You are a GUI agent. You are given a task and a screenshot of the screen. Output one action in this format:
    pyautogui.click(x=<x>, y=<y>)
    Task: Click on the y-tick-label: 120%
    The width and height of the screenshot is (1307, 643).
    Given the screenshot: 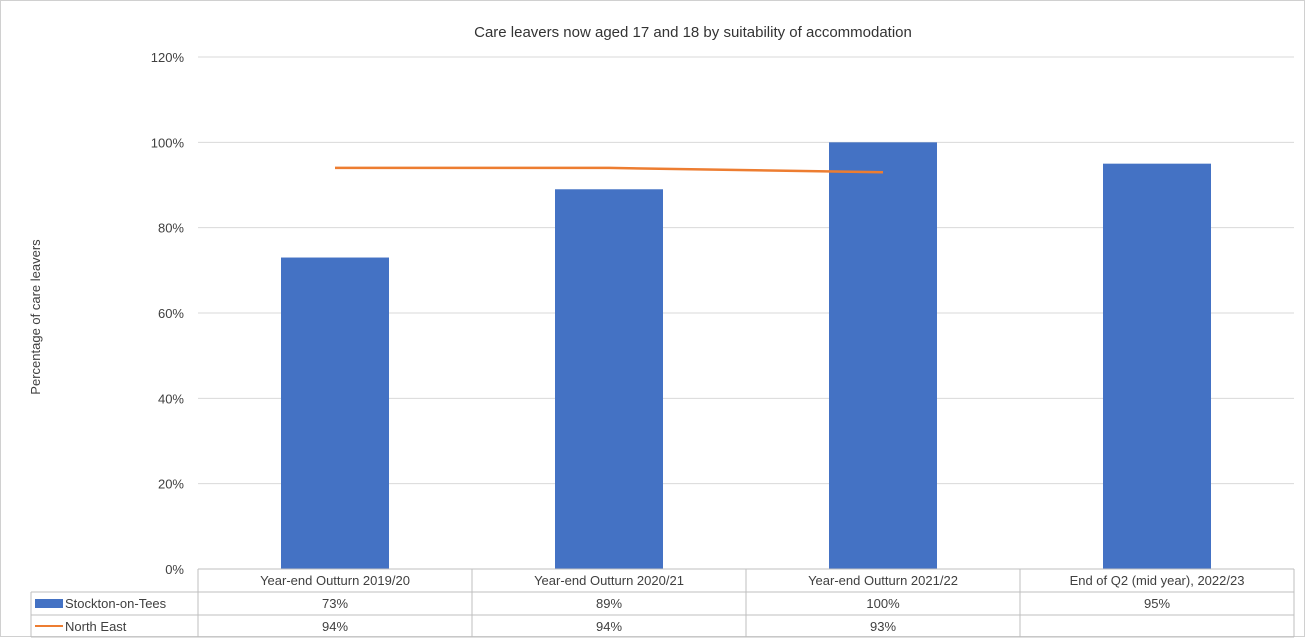 What is the action you would take?
    pyautogui.click(x=168, y=57)
    